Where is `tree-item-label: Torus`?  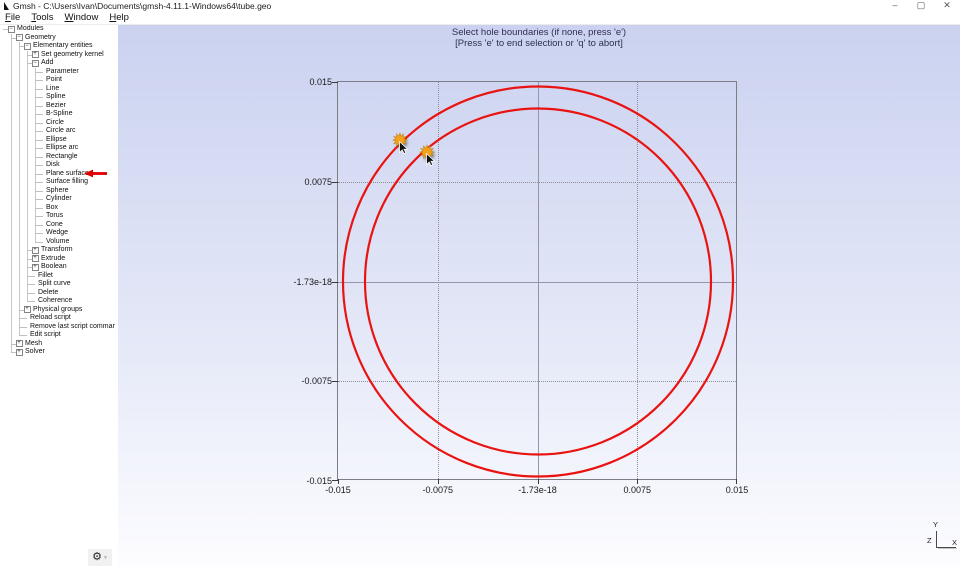 tree-item-label: Torus is located at coordinates (55, 215).